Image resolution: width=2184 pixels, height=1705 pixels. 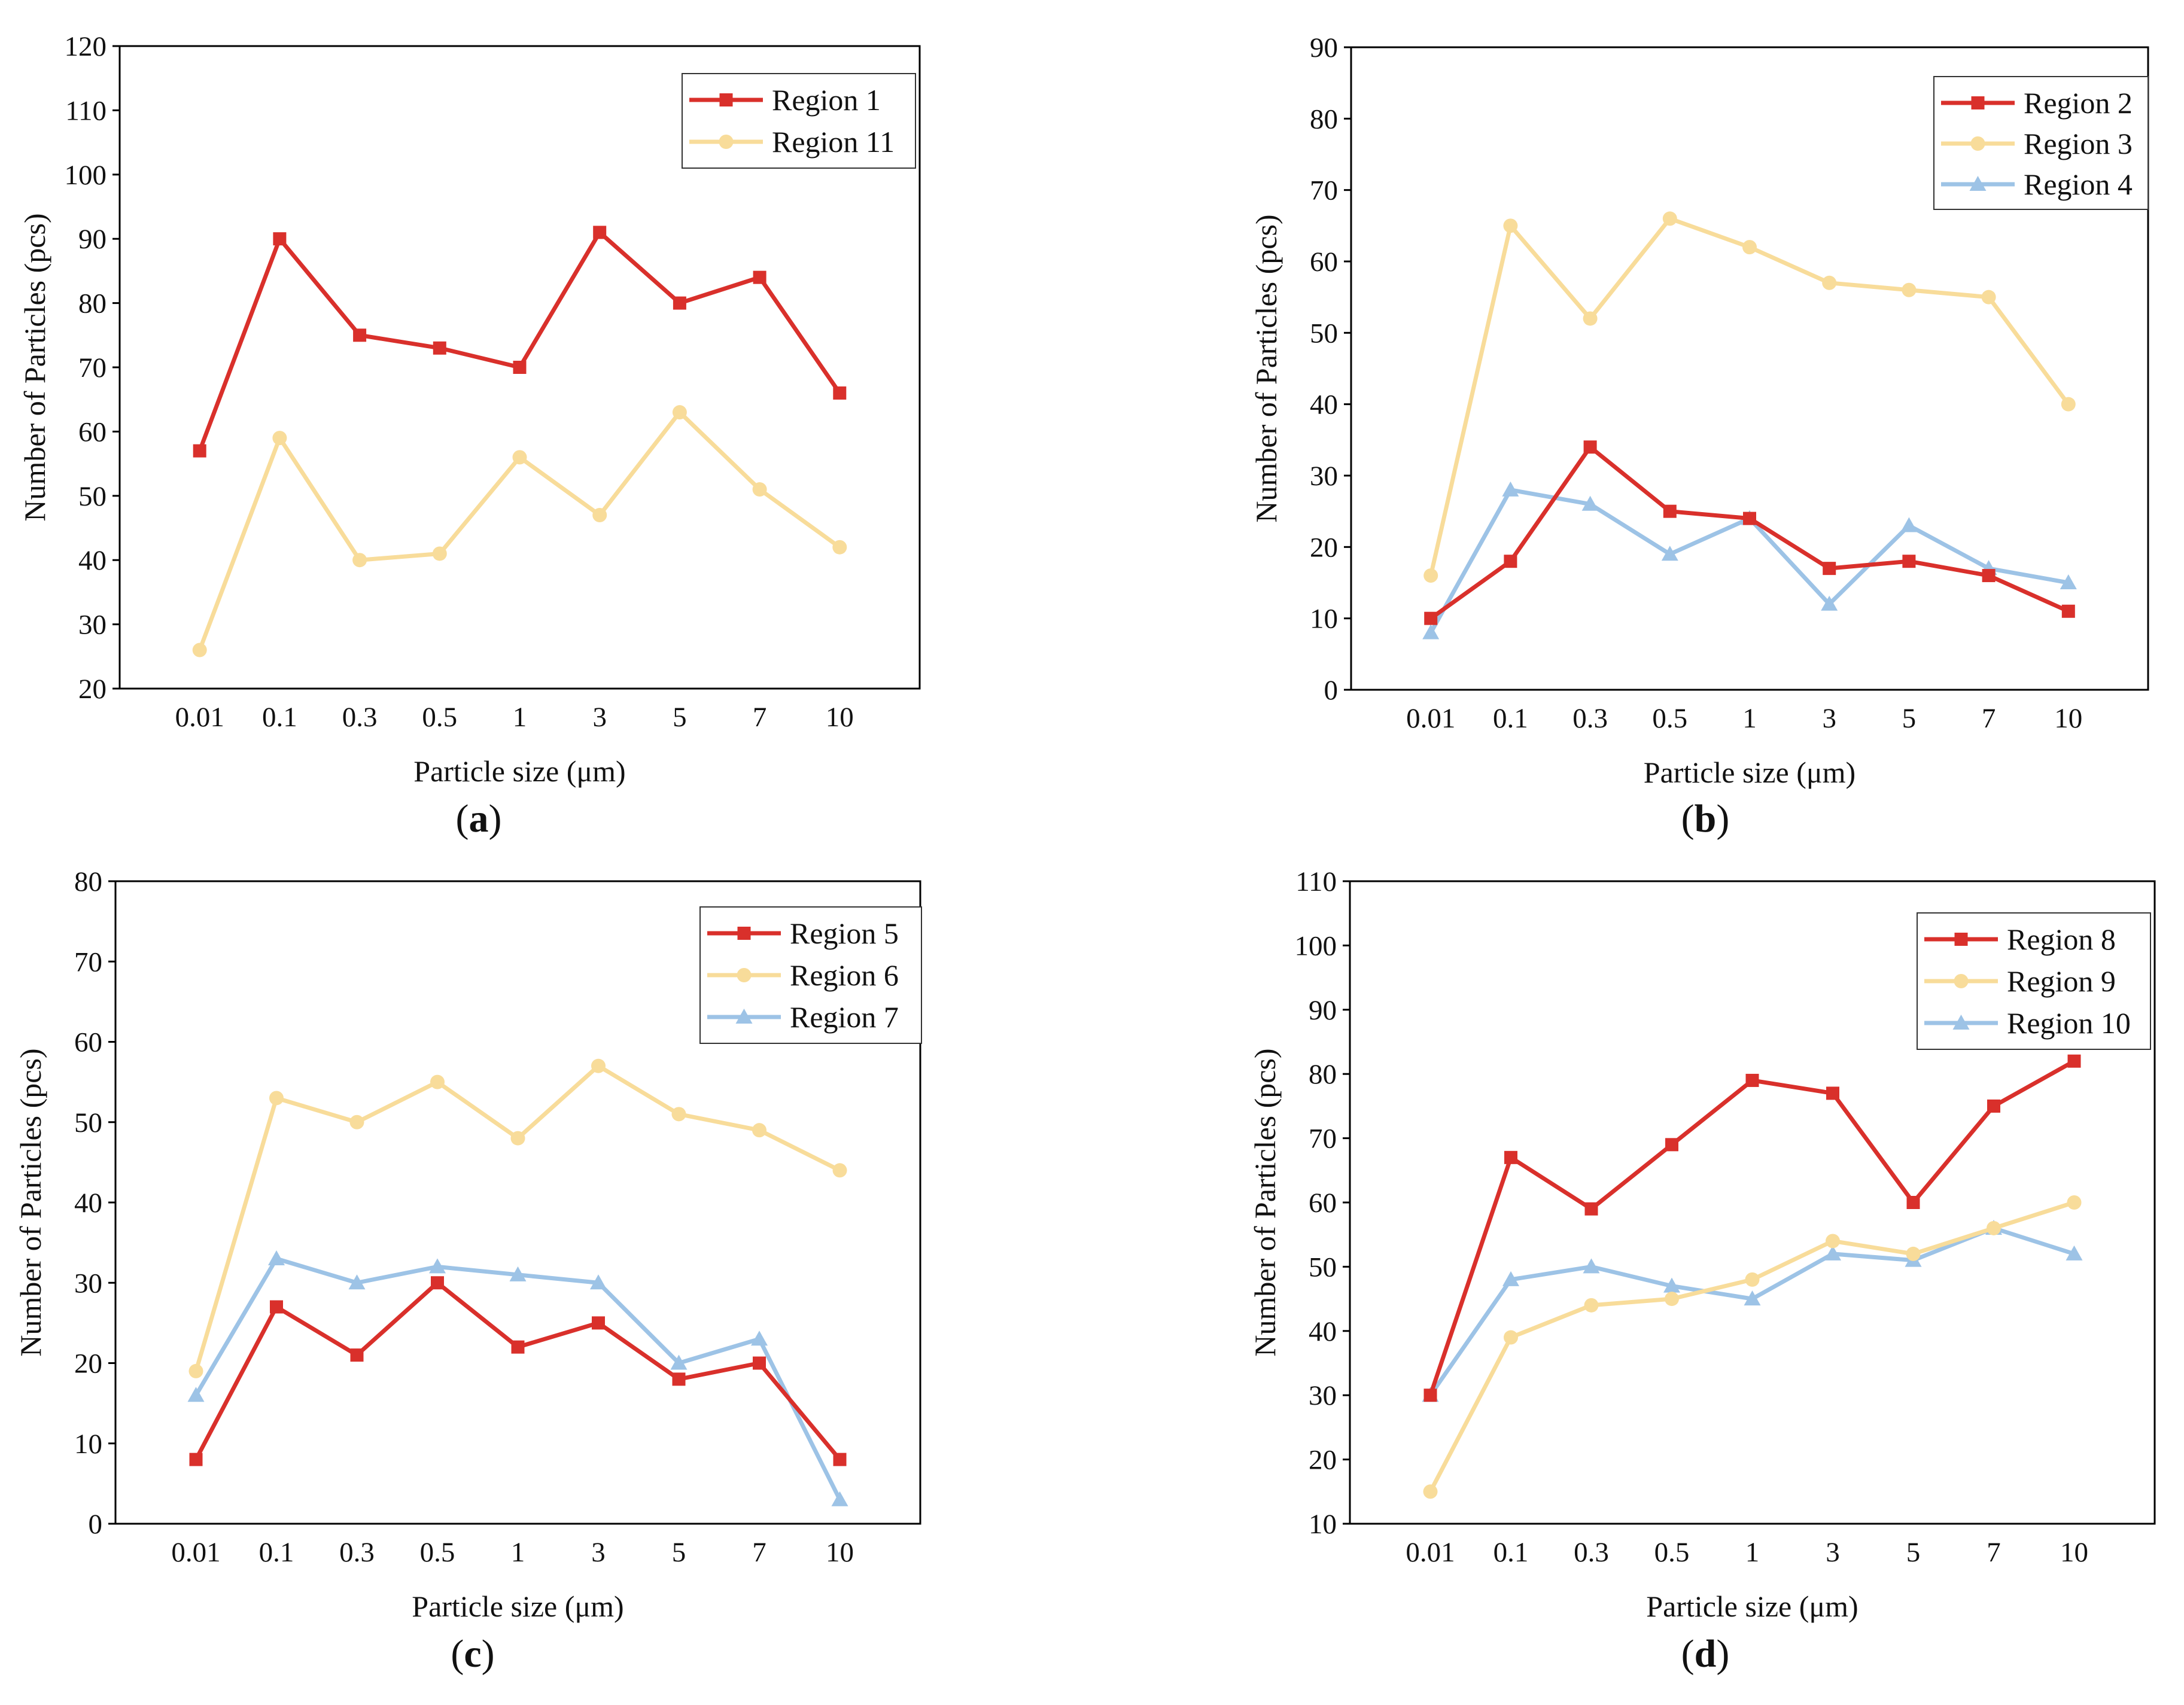 What do you see at coordinates (845, 933) in the screenshot?
I see `legend-label: Region 5` at bounding box center [845, 933].